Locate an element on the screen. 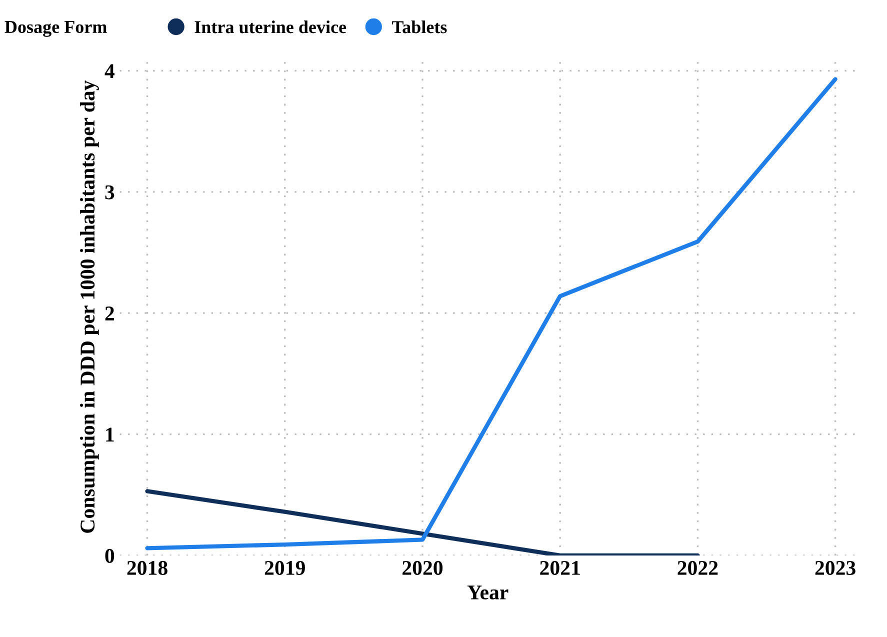 This screenshot has height=637, width=887. line-series is located at coordinates (422, 522).